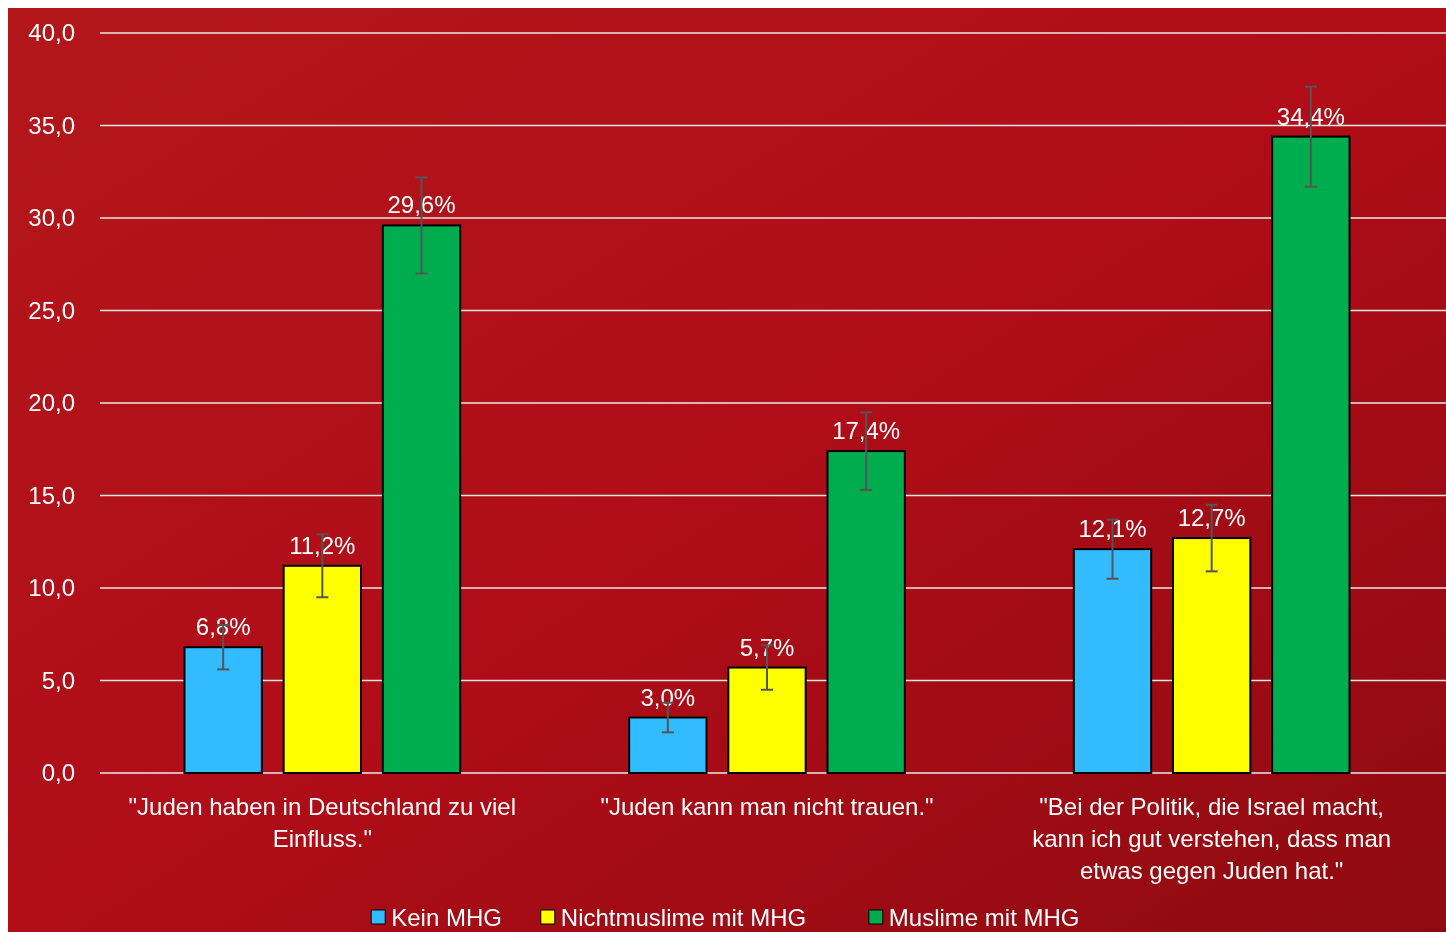  What do you see at coordinates (1211, 518) in the screenshot?
I see `data-label: 12,7%` at bounding box center [1211, 518].